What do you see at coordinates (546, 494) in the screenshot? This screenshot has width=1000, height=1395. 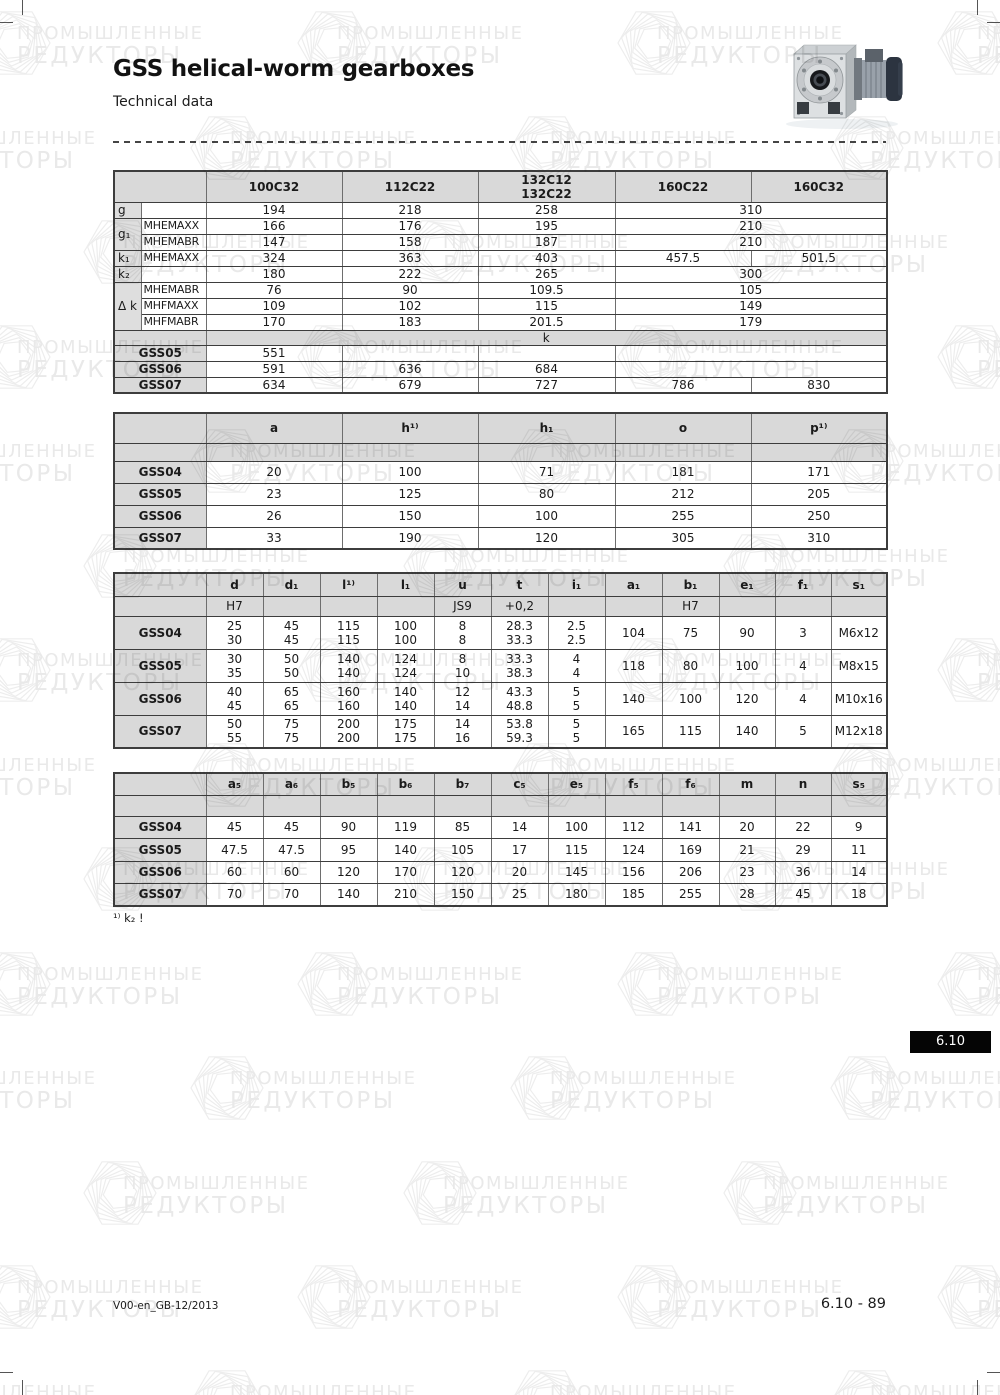 I see `data-cell: 80` at bounding box center [546, 494].